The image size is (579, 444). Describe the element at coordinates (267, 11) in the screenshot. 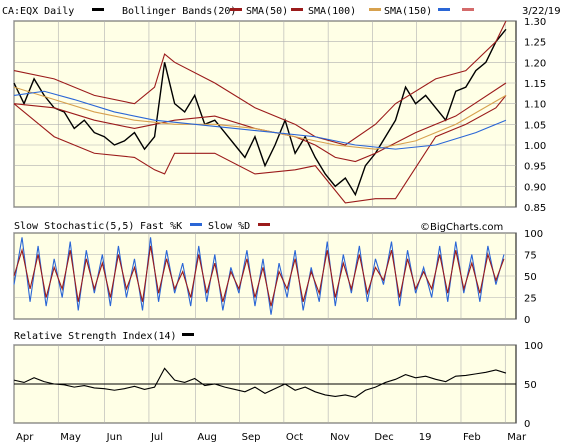

I see `legend-entry: SMA(50)` at that location.